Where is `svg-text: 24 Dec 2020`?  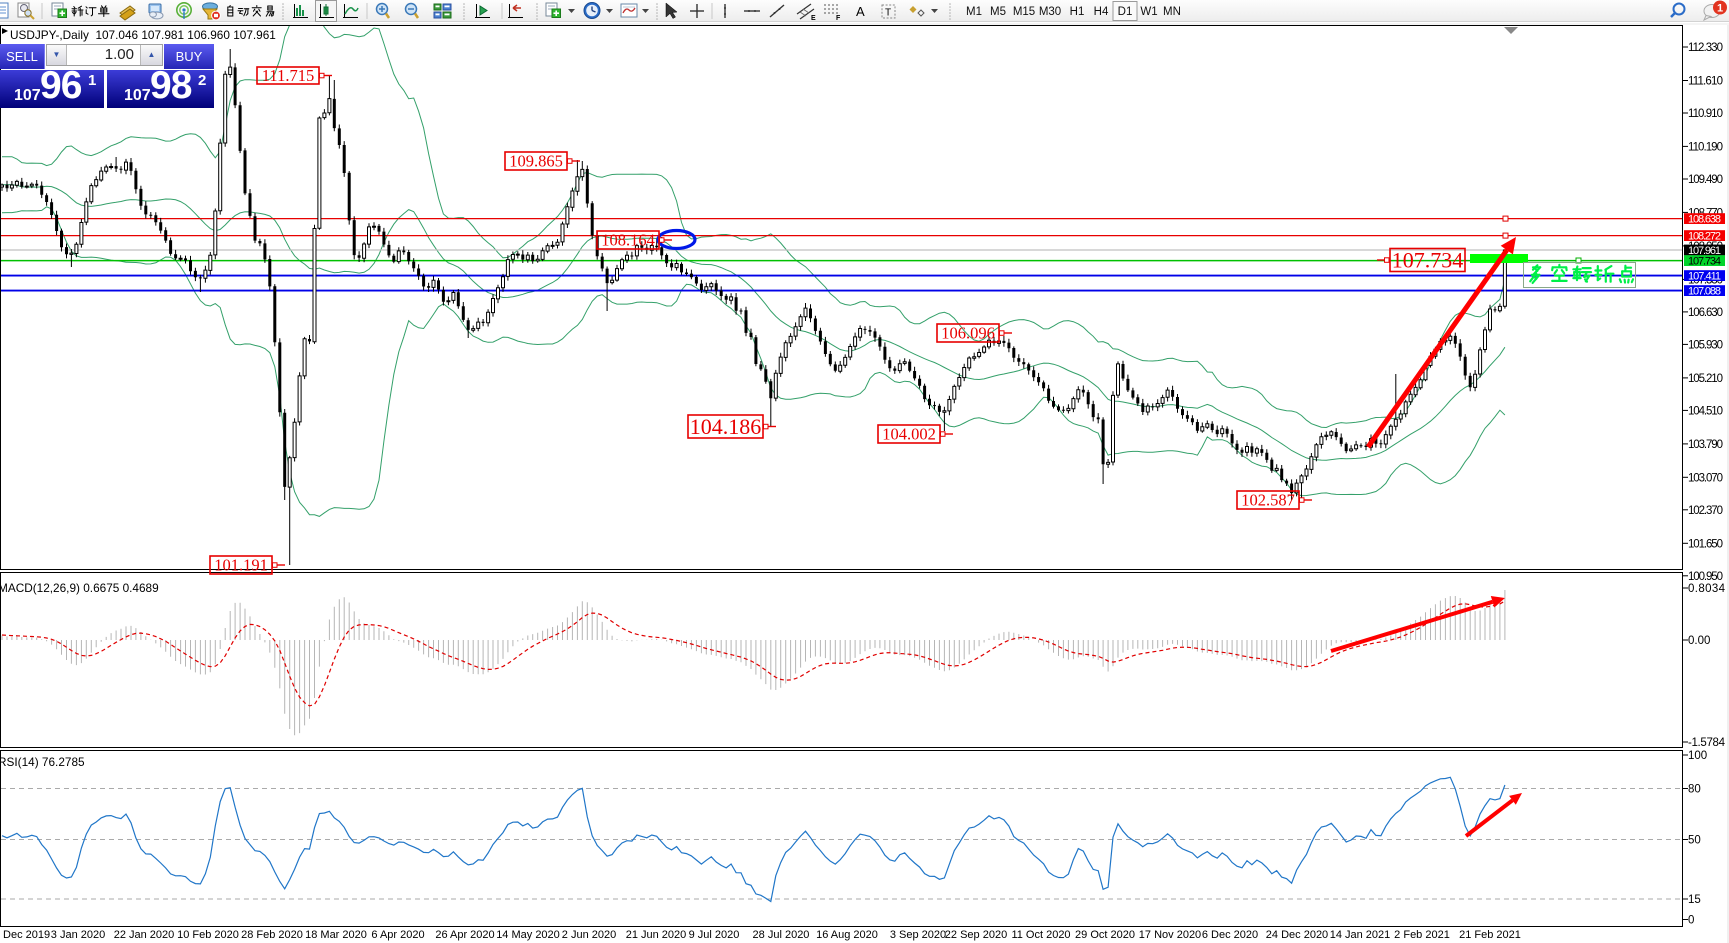
svg-text: 24 Dec 2020 is located at coordinates (1297, 935).